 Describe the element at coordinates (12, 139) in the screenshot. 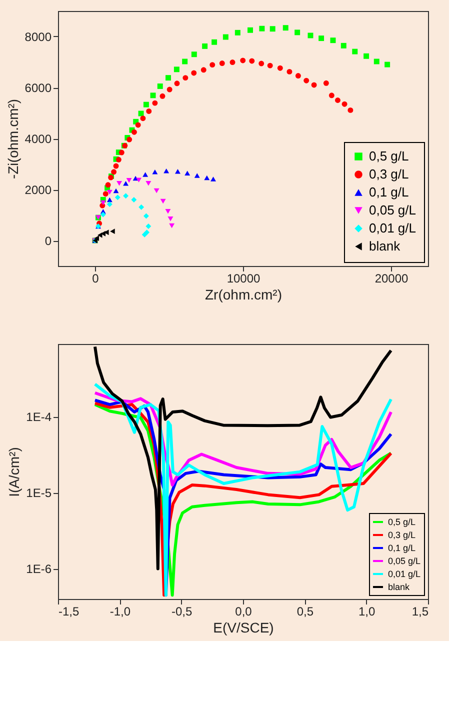

I see `y-axis-title: -Zi(ohm.cm²)` at that location.